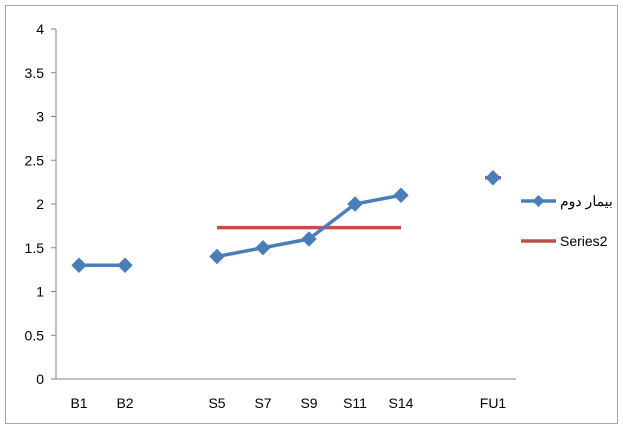  Describe the element at coordinates (216, 403) in the screenshot. I see `x-tick-label: S5` at that location.